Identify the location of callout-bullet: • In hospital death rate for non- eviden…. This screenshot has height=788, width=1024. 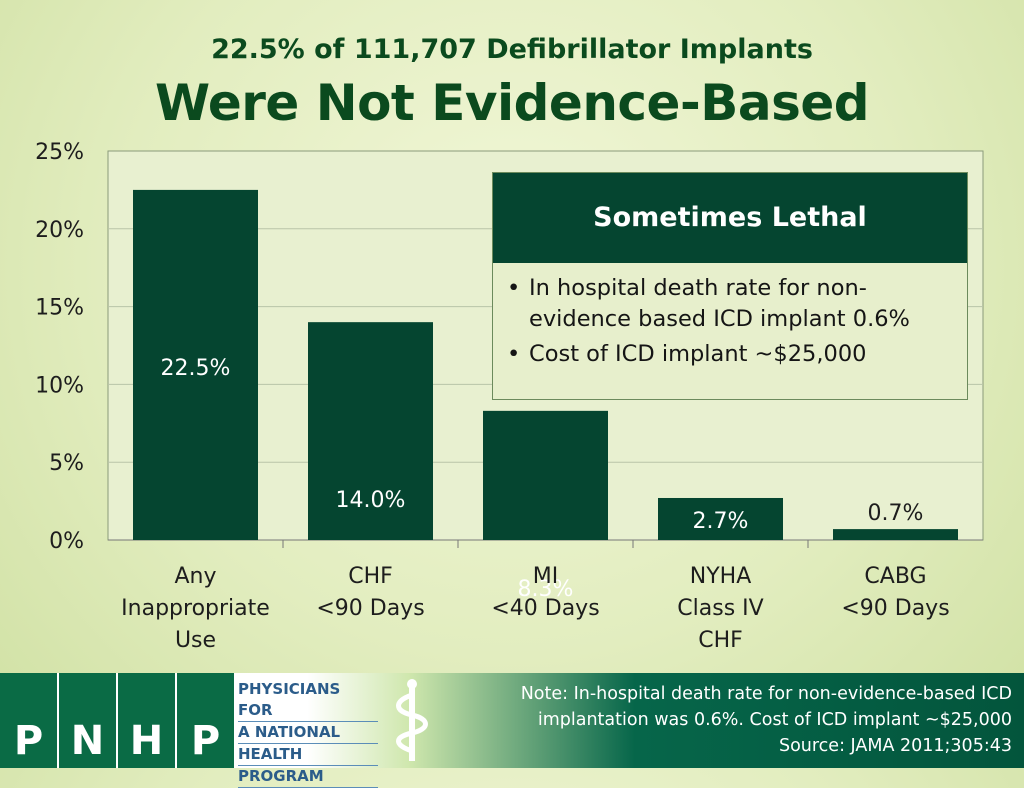
(731, 304).